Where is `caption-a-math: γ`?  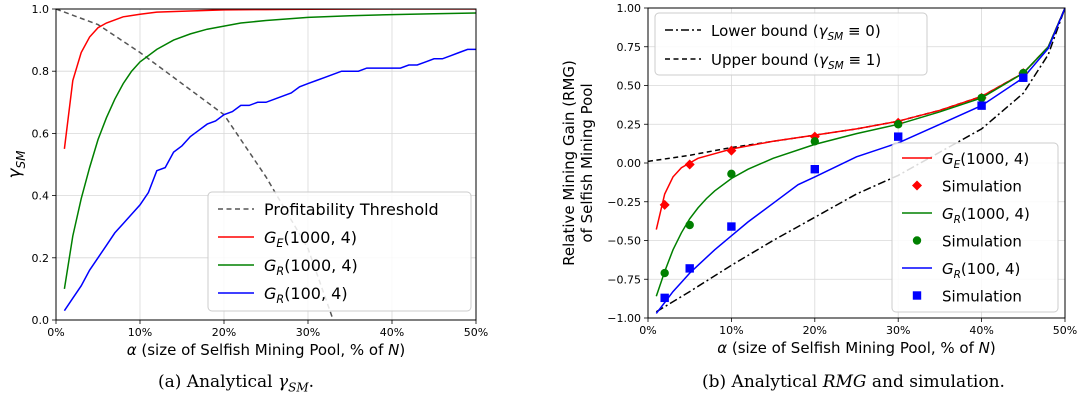
caption-a-math: γ is located at coordinates (283, 382).